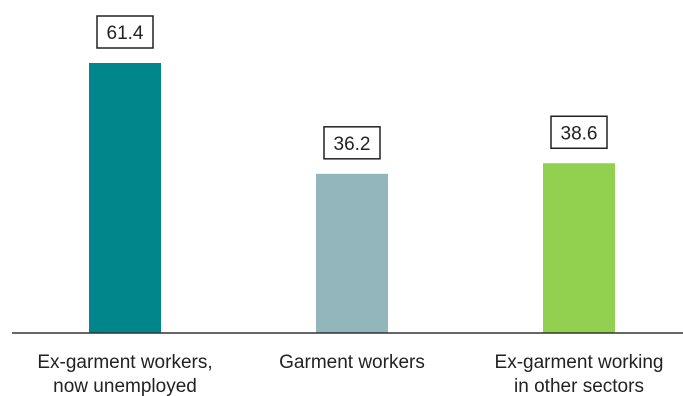 The width and height of the screenshot is (683, 396). I want to click on category-label-line: Garment workers, so click(352, 362).